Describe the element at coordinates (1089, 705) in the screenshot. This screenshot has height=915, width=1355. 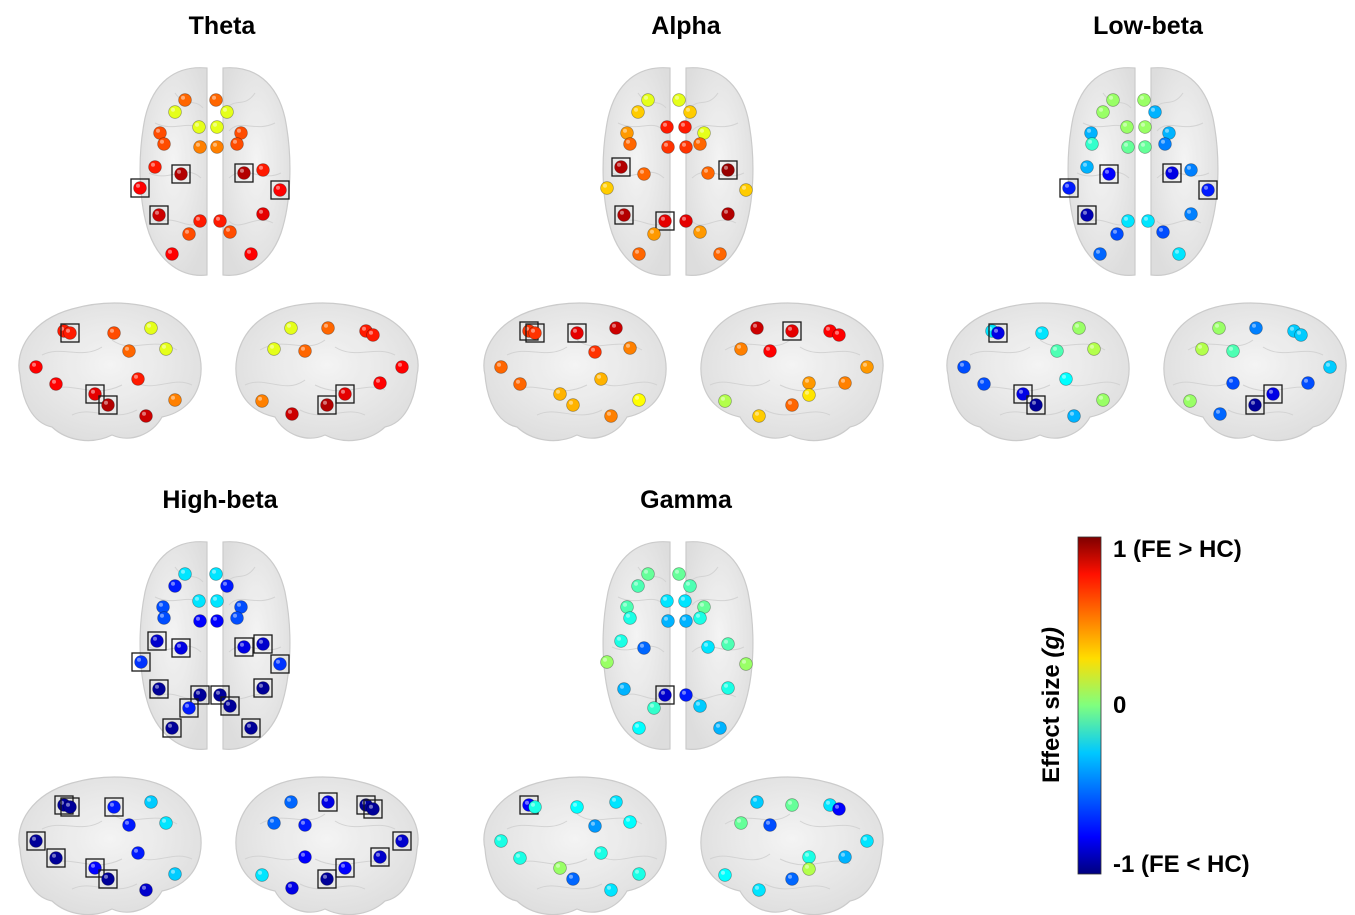
I see `colorbar-gradient` at that location.